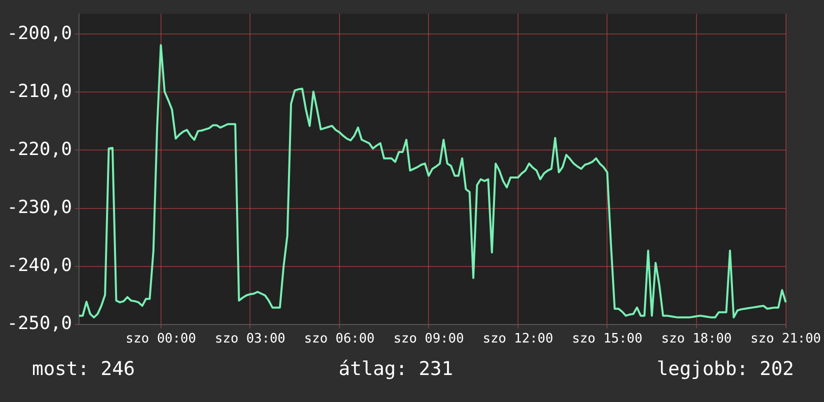 The height and width of the screenshot is (402, 824). Describe the element at coordinates (396, 369) in the screenshot. I see `text: átlag: 231` at that location.